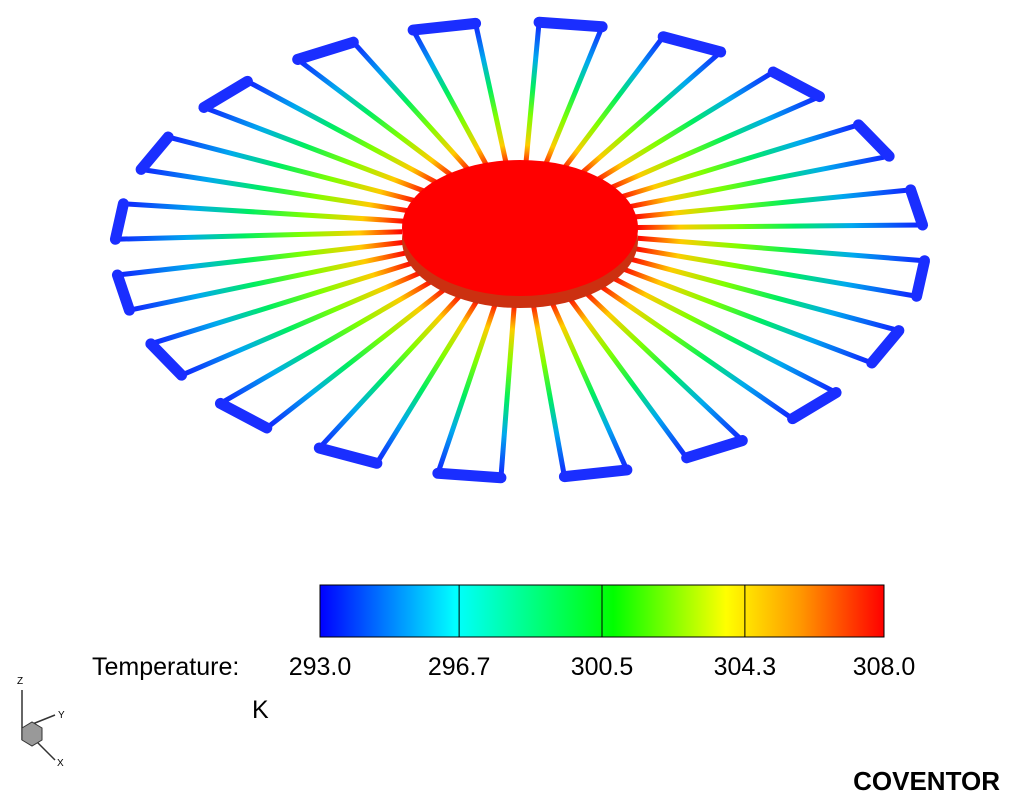 This screenshot has height=809, width=1024. I want to click on triad-label: Y, so click(61, 715).